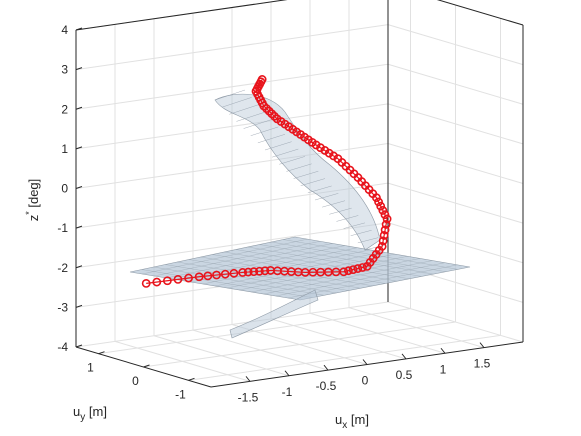 This screenshot has width=581, height=436. What do you see at coordinates (32, 200) in the screenshot?
I see `z-axis-label: z* [deg]` at bounding box center [32, 200].